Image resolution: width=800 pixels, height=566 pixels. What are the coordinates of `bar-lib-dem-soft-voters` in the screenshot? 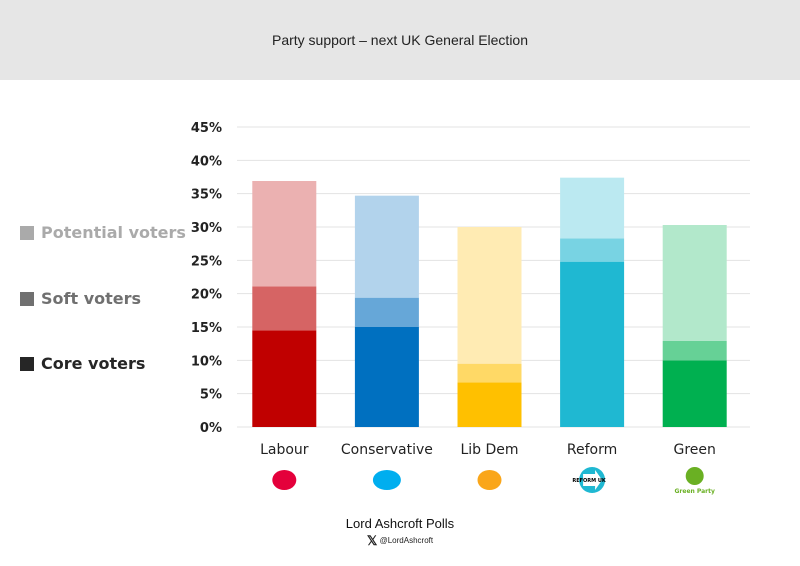 It's located at (489, 373).